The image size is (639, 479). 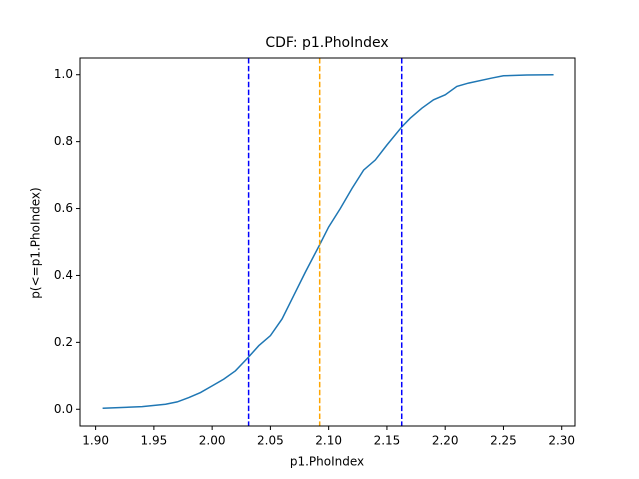 What do you see at coordinates (154, 441) in the screenshot?
I see `x-tick-label: 1.95` at bounding box center [154, 441].